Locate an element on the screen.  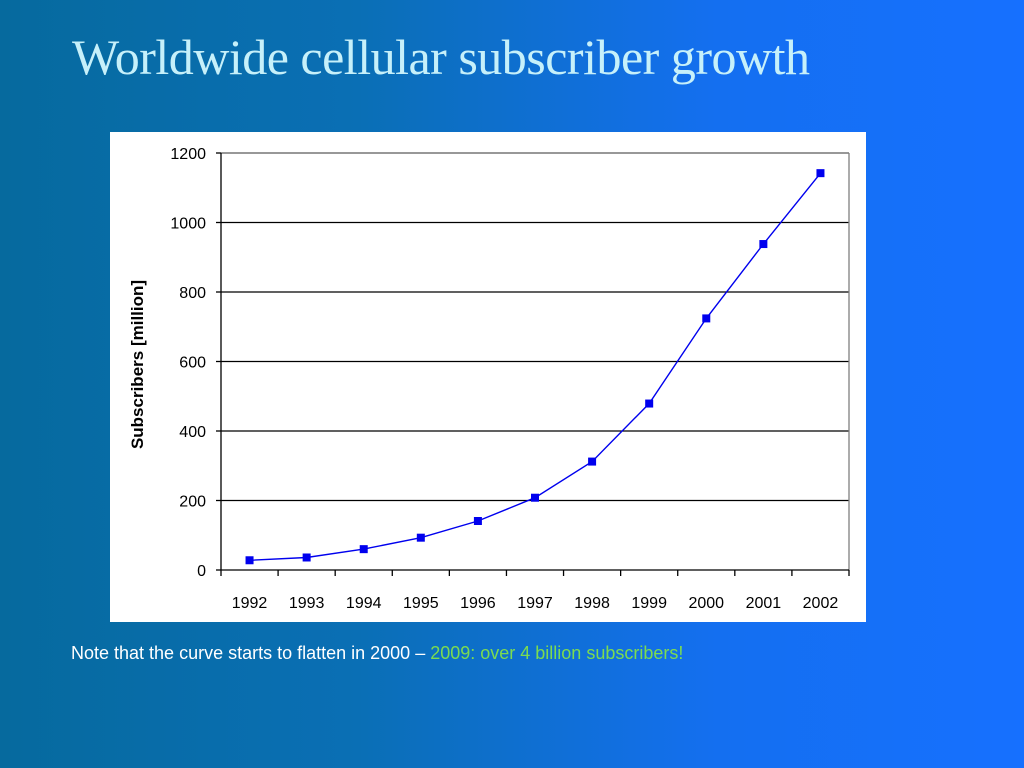
y-tick-label: 1200 is located at coordinates (188, 154).